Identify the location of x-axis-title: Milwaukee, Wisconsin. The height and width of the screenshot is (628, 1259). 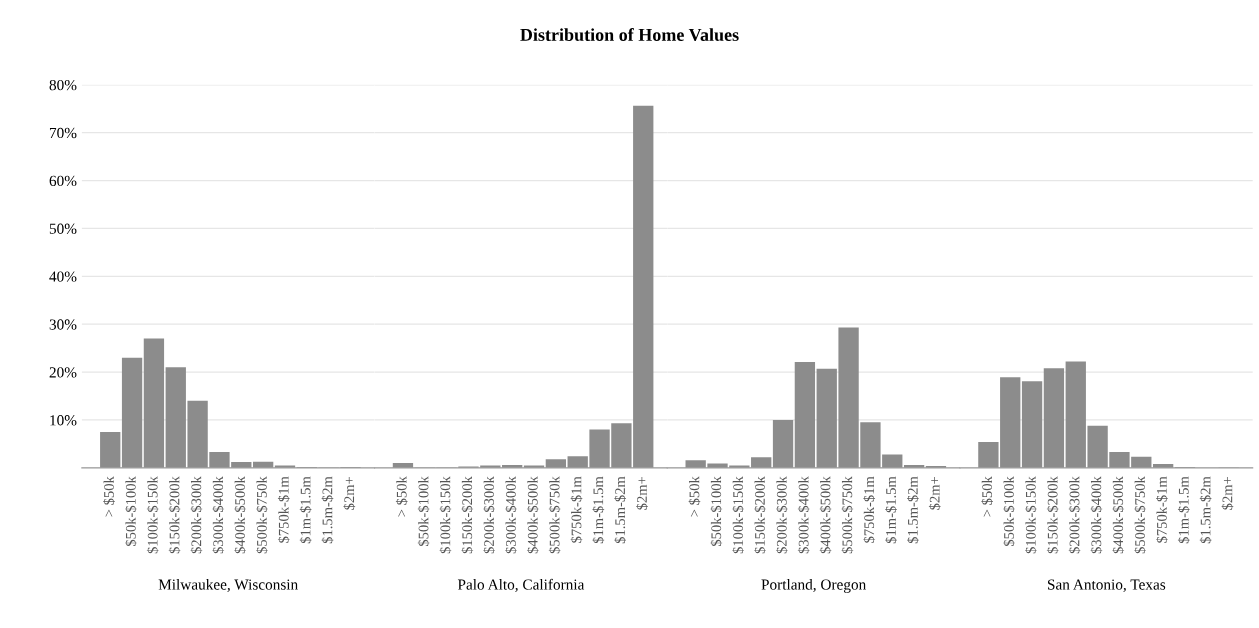
(228, 585).